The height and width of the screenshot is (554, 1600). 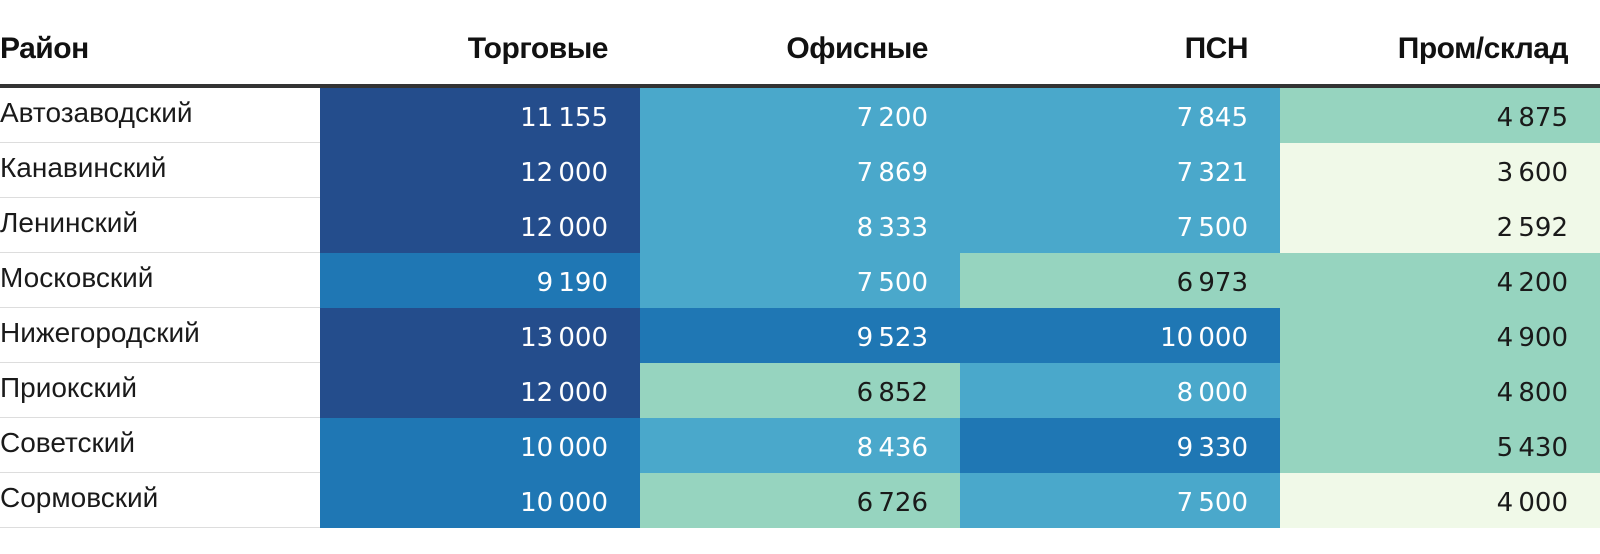 What do you see at coordinates (160, 170) in the screenshot?
I see `row-label-district: Канавинский` at bounding box center [160, 170].